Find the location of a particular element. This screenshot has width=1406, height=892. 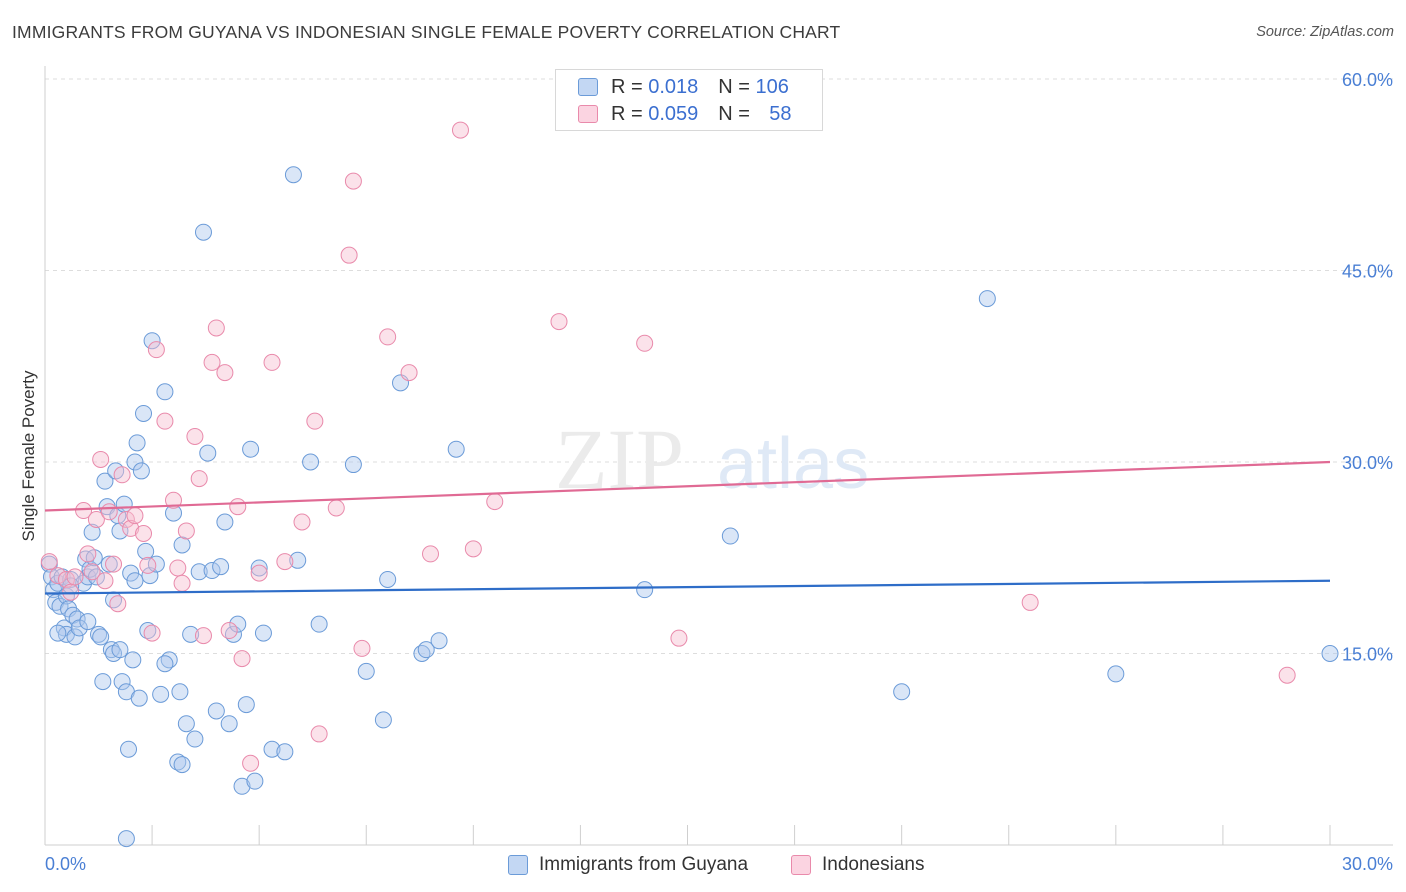

bottom-legend-indonesians: Indonesians is located at coordinates (857, 865).